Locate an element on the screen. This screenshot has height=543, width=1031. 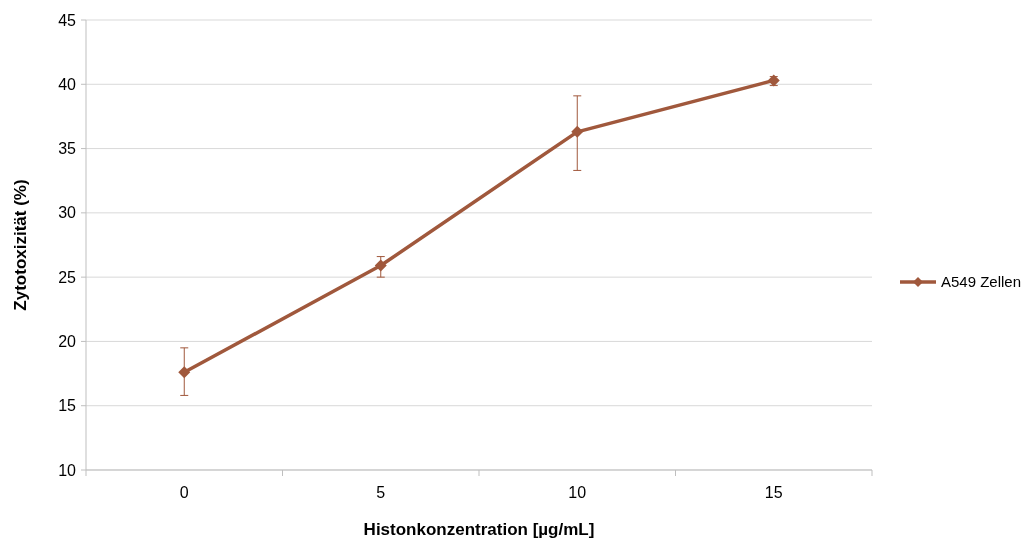
y-tick-label: 20 is located at coordinates (67, 342).